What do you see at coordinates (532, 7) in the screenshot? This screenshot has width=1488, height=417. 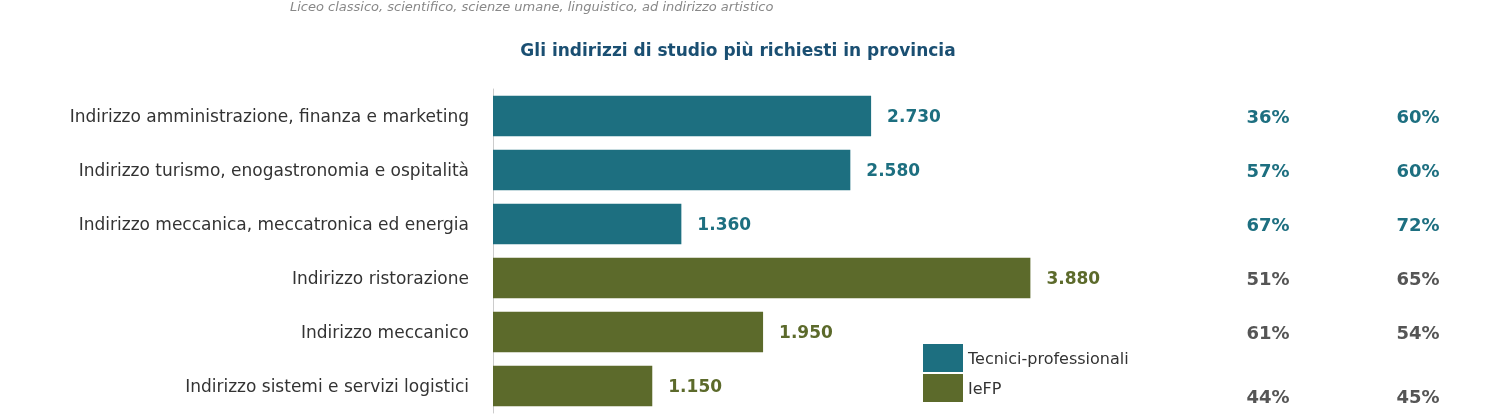 I see `text: Liceo classico, scientifico, scienze umane, linguistico, ad indirizzo artistico` at bounding box center [532, 7].